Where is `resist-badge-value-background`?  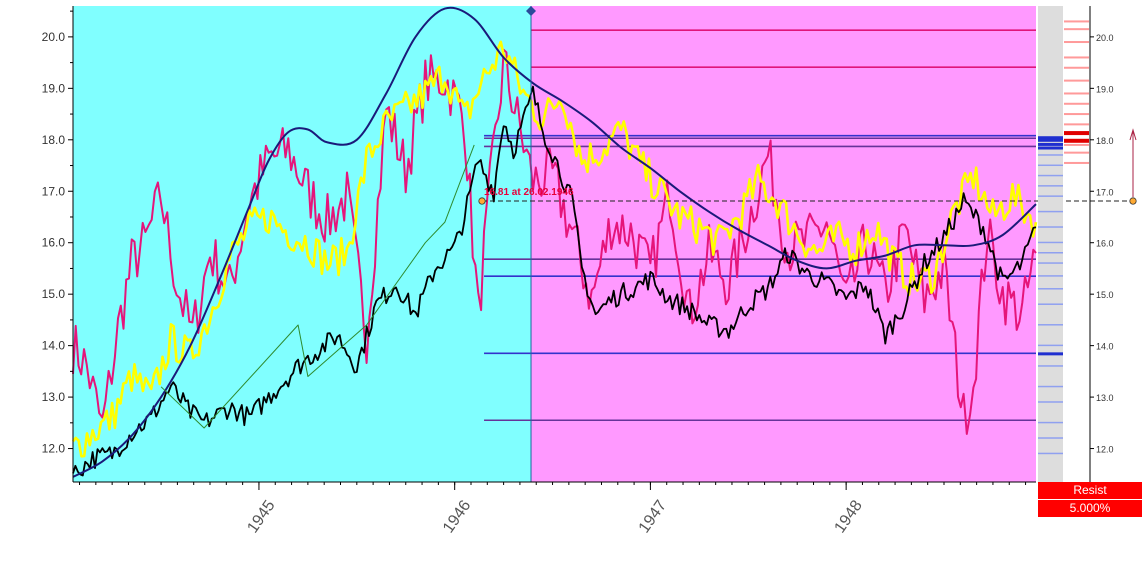
resist-badge-value-background is located at coordinates (1090, 508).